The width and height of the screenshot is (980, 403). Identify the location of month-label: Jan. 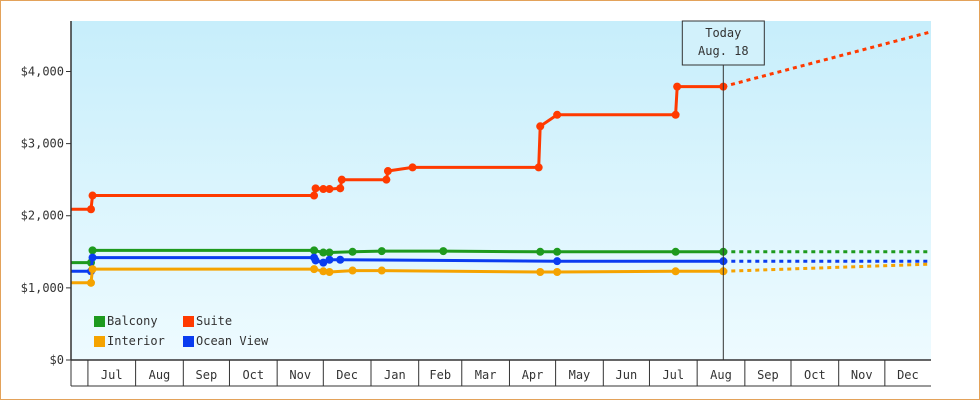
(395, 375).